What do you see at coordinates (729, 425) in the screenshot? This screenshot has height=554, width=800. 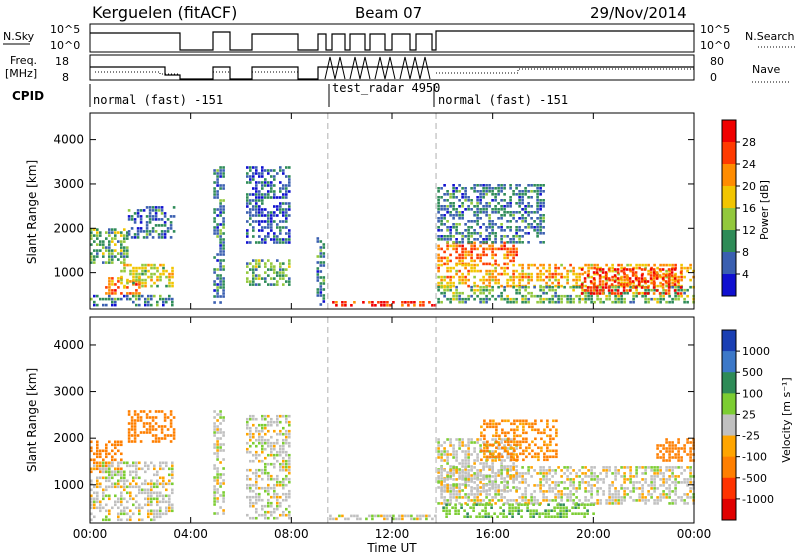 I see `velocity-colorbar-frame` at bounding box center [729, 425].